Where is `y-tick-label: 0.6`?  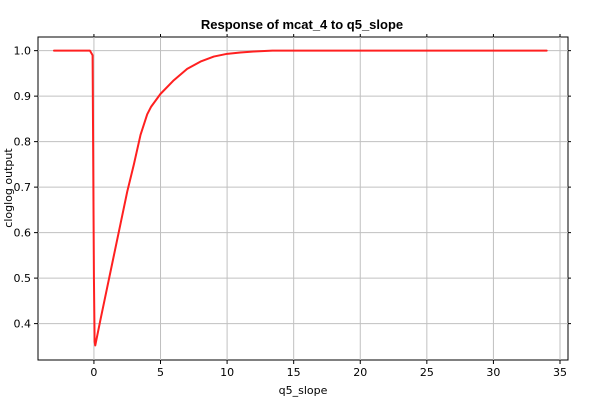
y-tick-label: 0.6 is located at coordinates (23, 233).